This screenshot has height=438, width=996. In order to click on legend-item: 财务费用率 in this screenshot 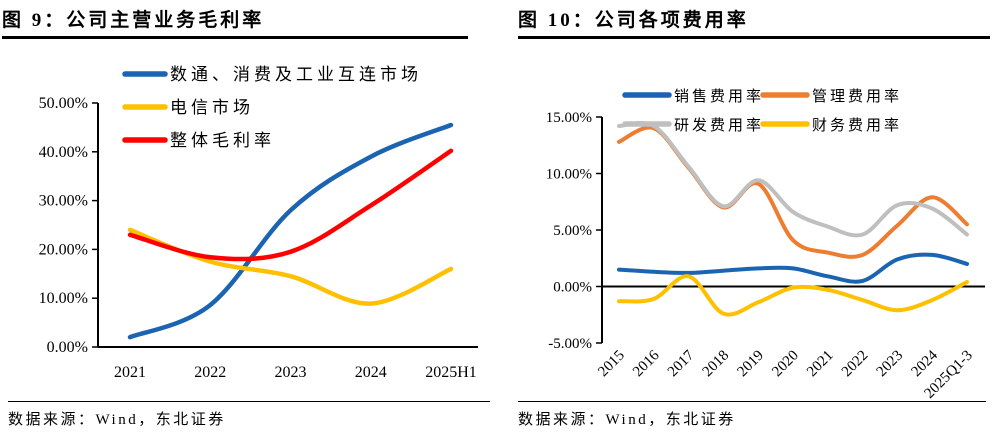, I will do `click(831, 125)`.